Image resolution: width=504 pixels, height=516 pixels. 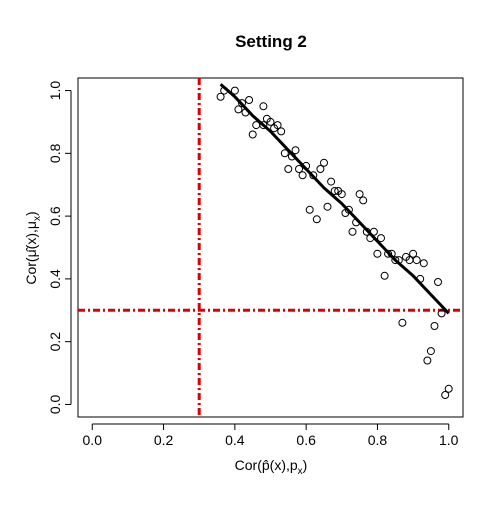 I want to click on y-tick-label: 0.6, so click(x=55, y=216).